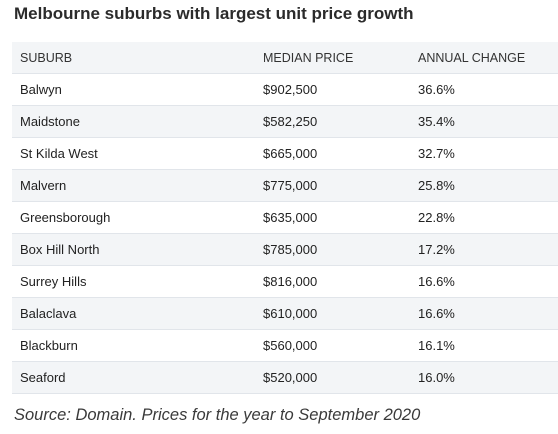 This screenshot has width=558, height=434. Describe the element at coordinates (332, 89) in the screenshot. I see `median-price-cell: $902,500` at that location.